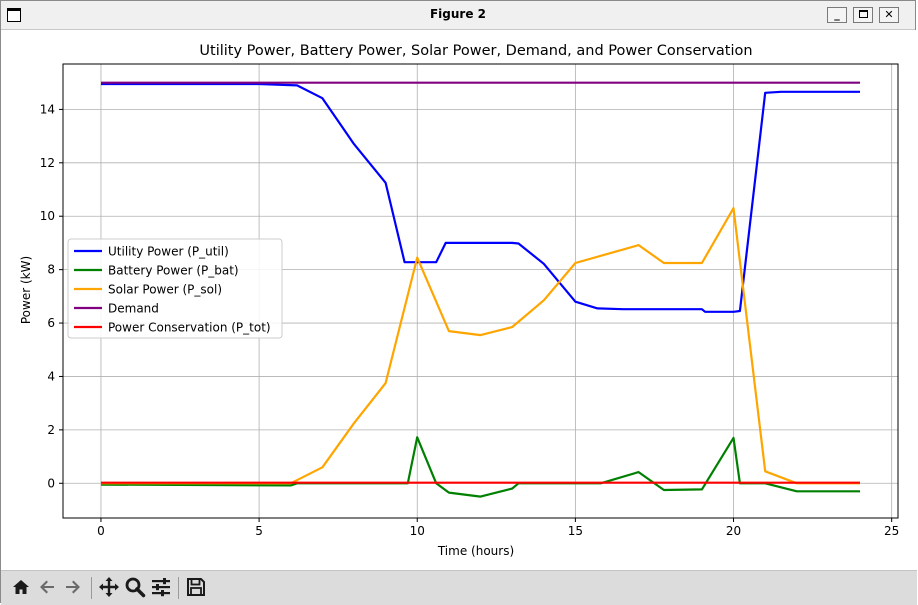 The width and height of the screenshot is (918, 605). I want to click on pan-icon, so click(109, 587).